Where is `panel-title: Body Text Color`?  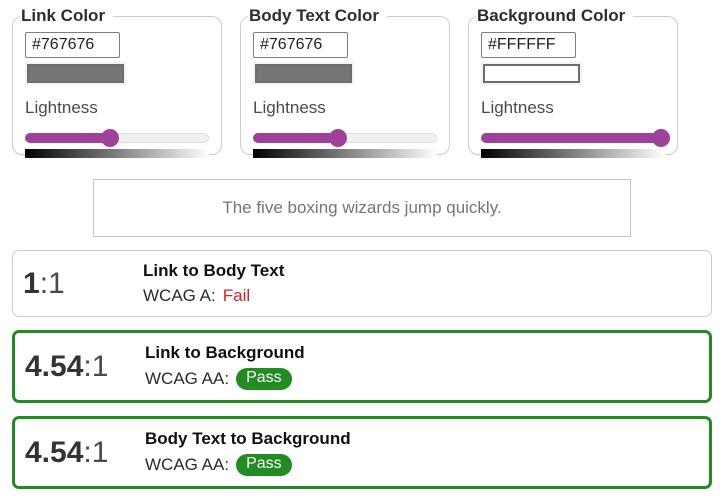
panel-title: Body Text Color is located at coordinates (314, 15).